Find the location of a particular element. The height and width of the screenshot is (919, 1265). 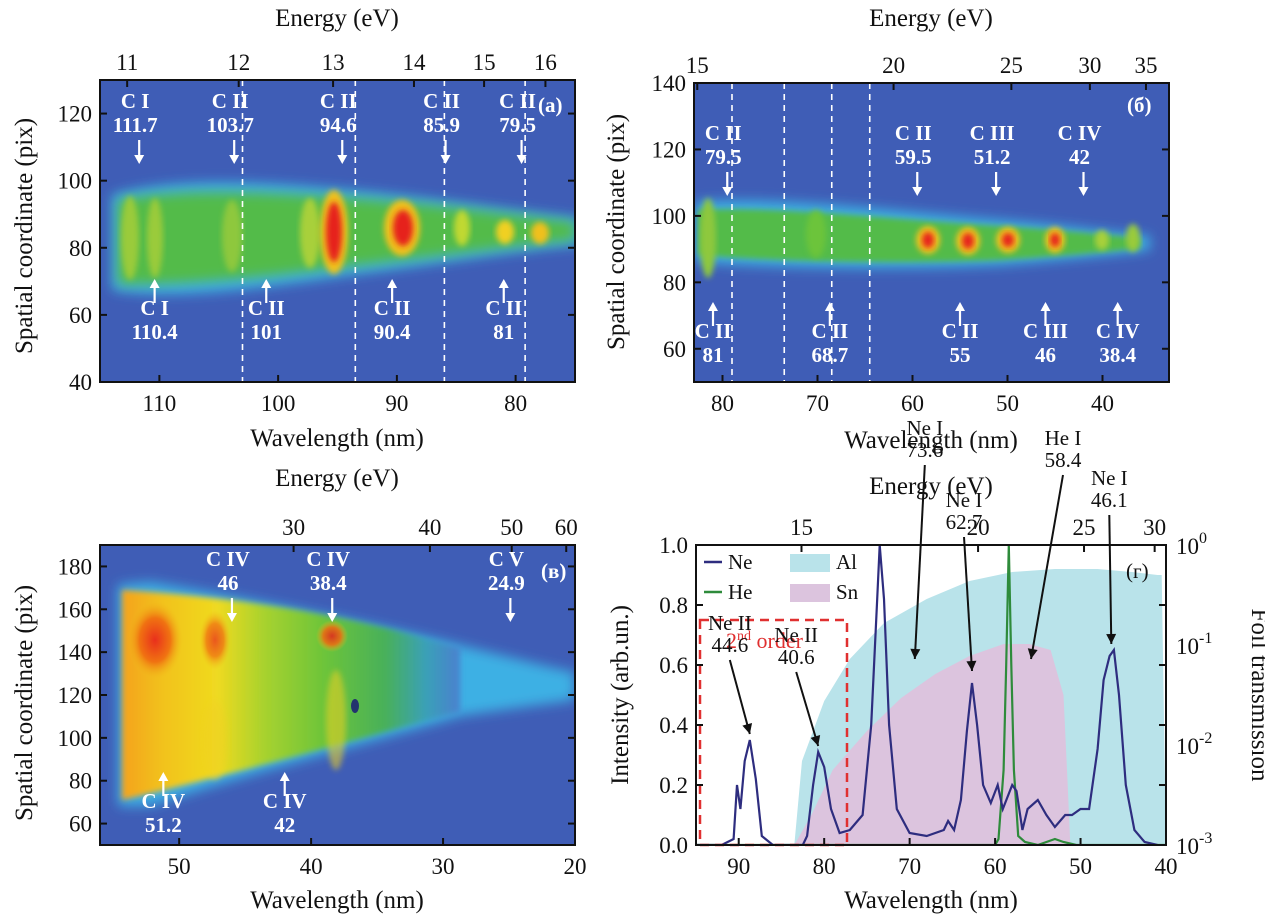

y-tick-label: 140 is located at coordinates (75, 652).